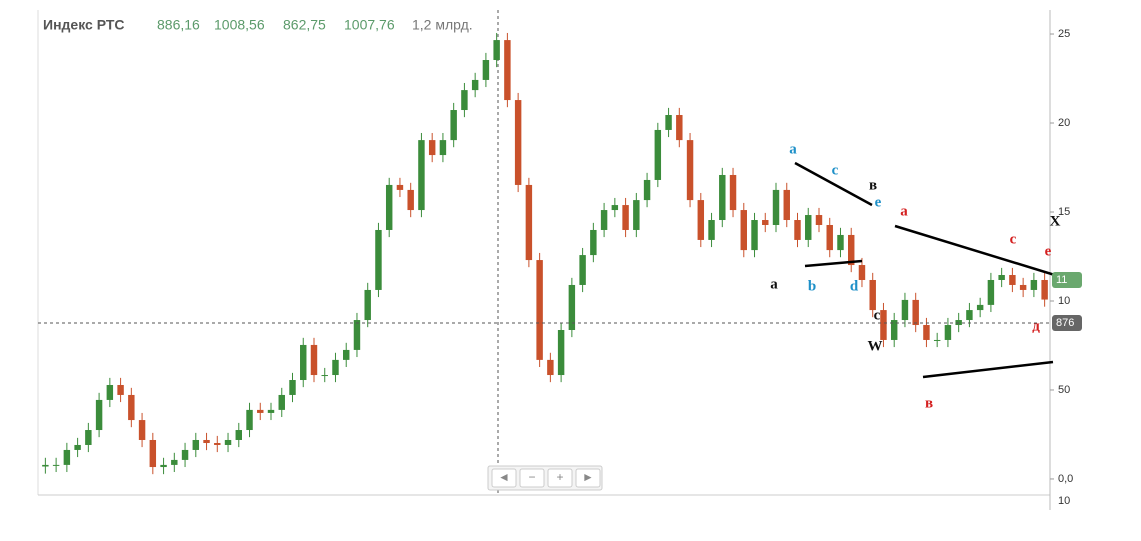 The image size is (1141, 541). I want to click on y-tick-label: 20, so click(1064, 123).